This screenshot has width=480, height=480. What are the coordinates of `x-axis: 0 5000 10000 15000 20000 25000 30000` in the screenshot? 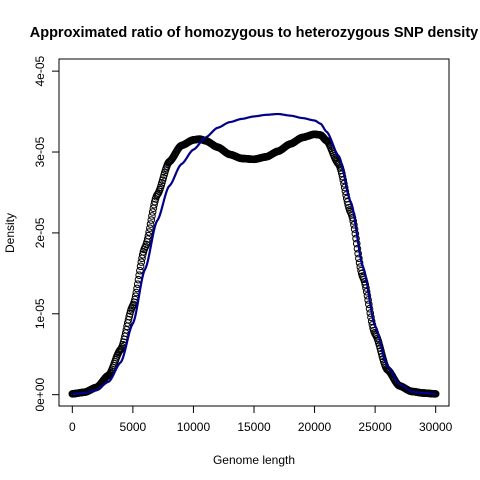 It's located at (261, 419).